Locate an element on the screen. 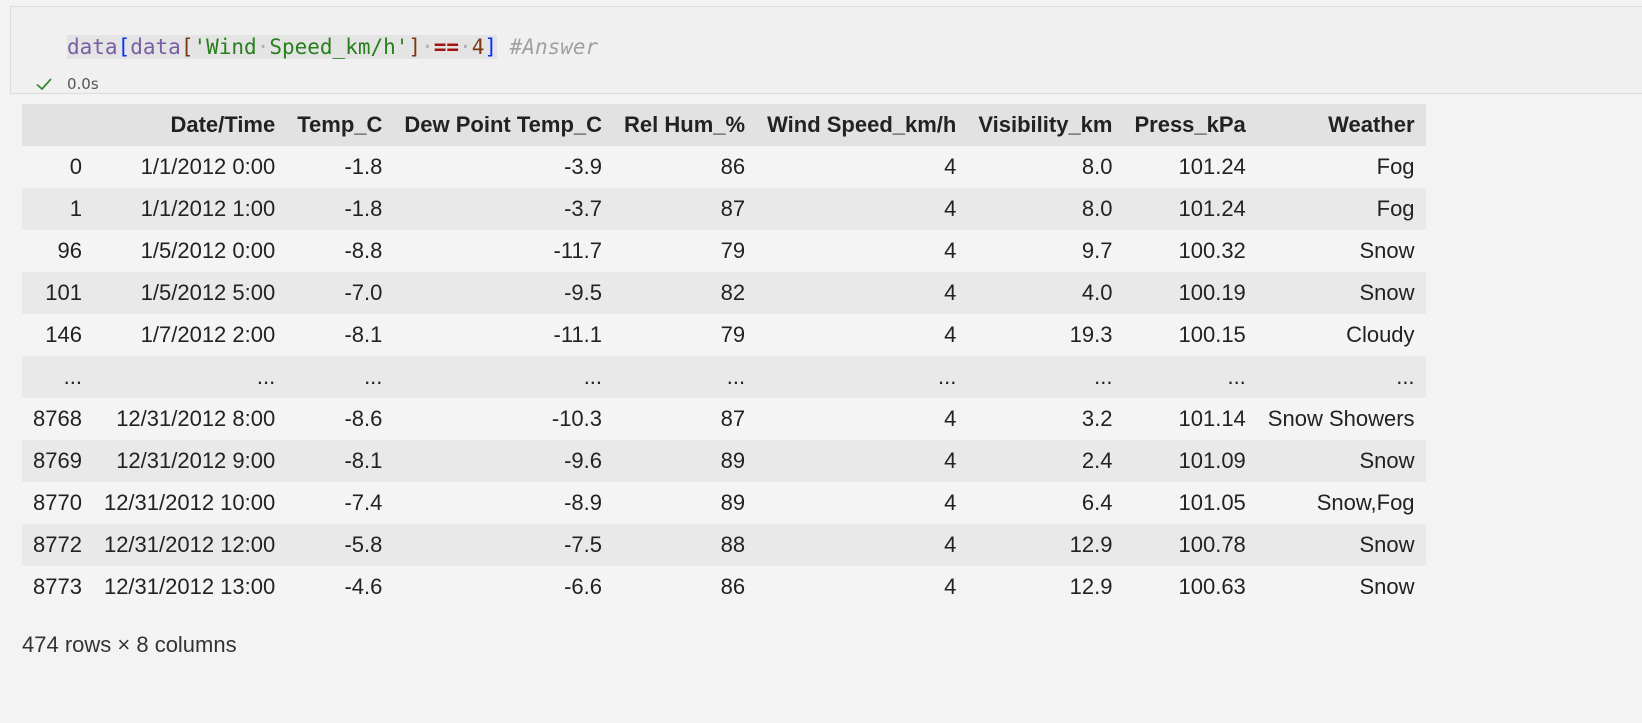 This screenshot has height=723, width=1642. table-cell: -8.1 is located at coordinates (340, 335).